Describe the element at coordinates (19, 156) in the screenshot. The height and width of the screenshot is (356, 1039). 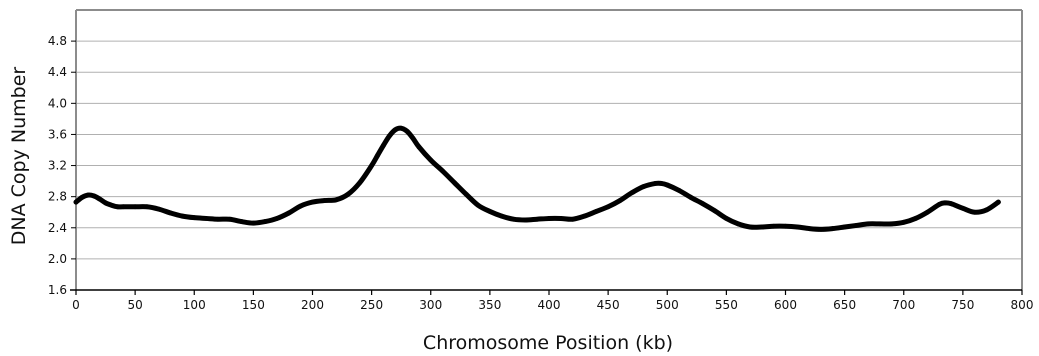
I see `y-axis-label: DNA Copy Number` at that location.